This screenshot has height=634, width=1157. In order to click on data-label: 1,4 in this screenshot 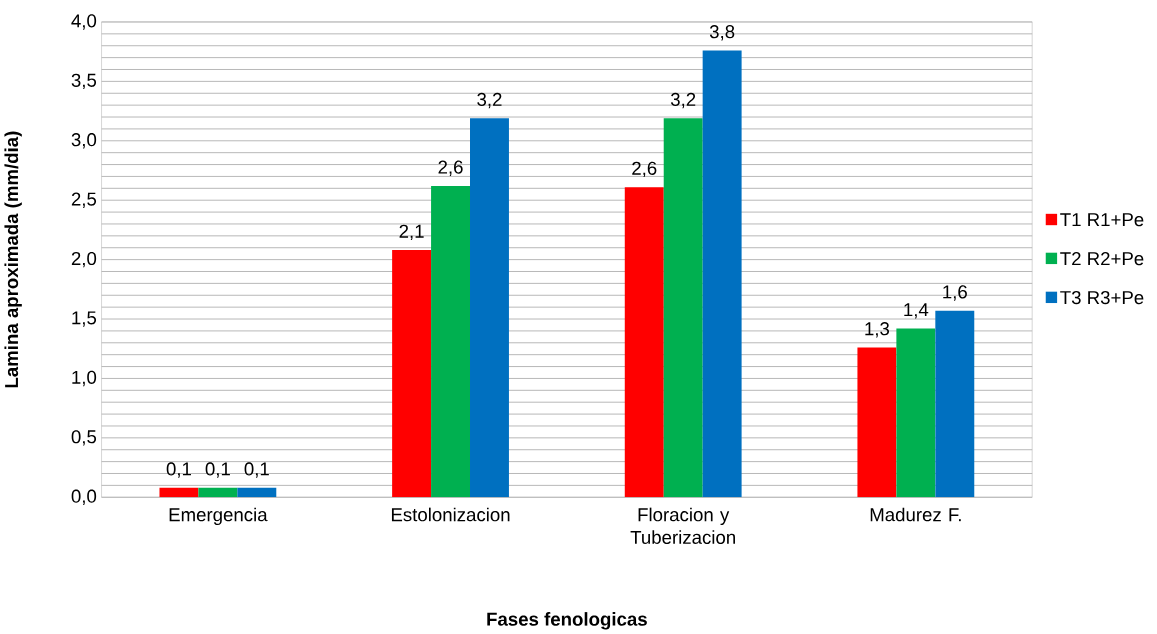, I will do `click(916, 311)`.